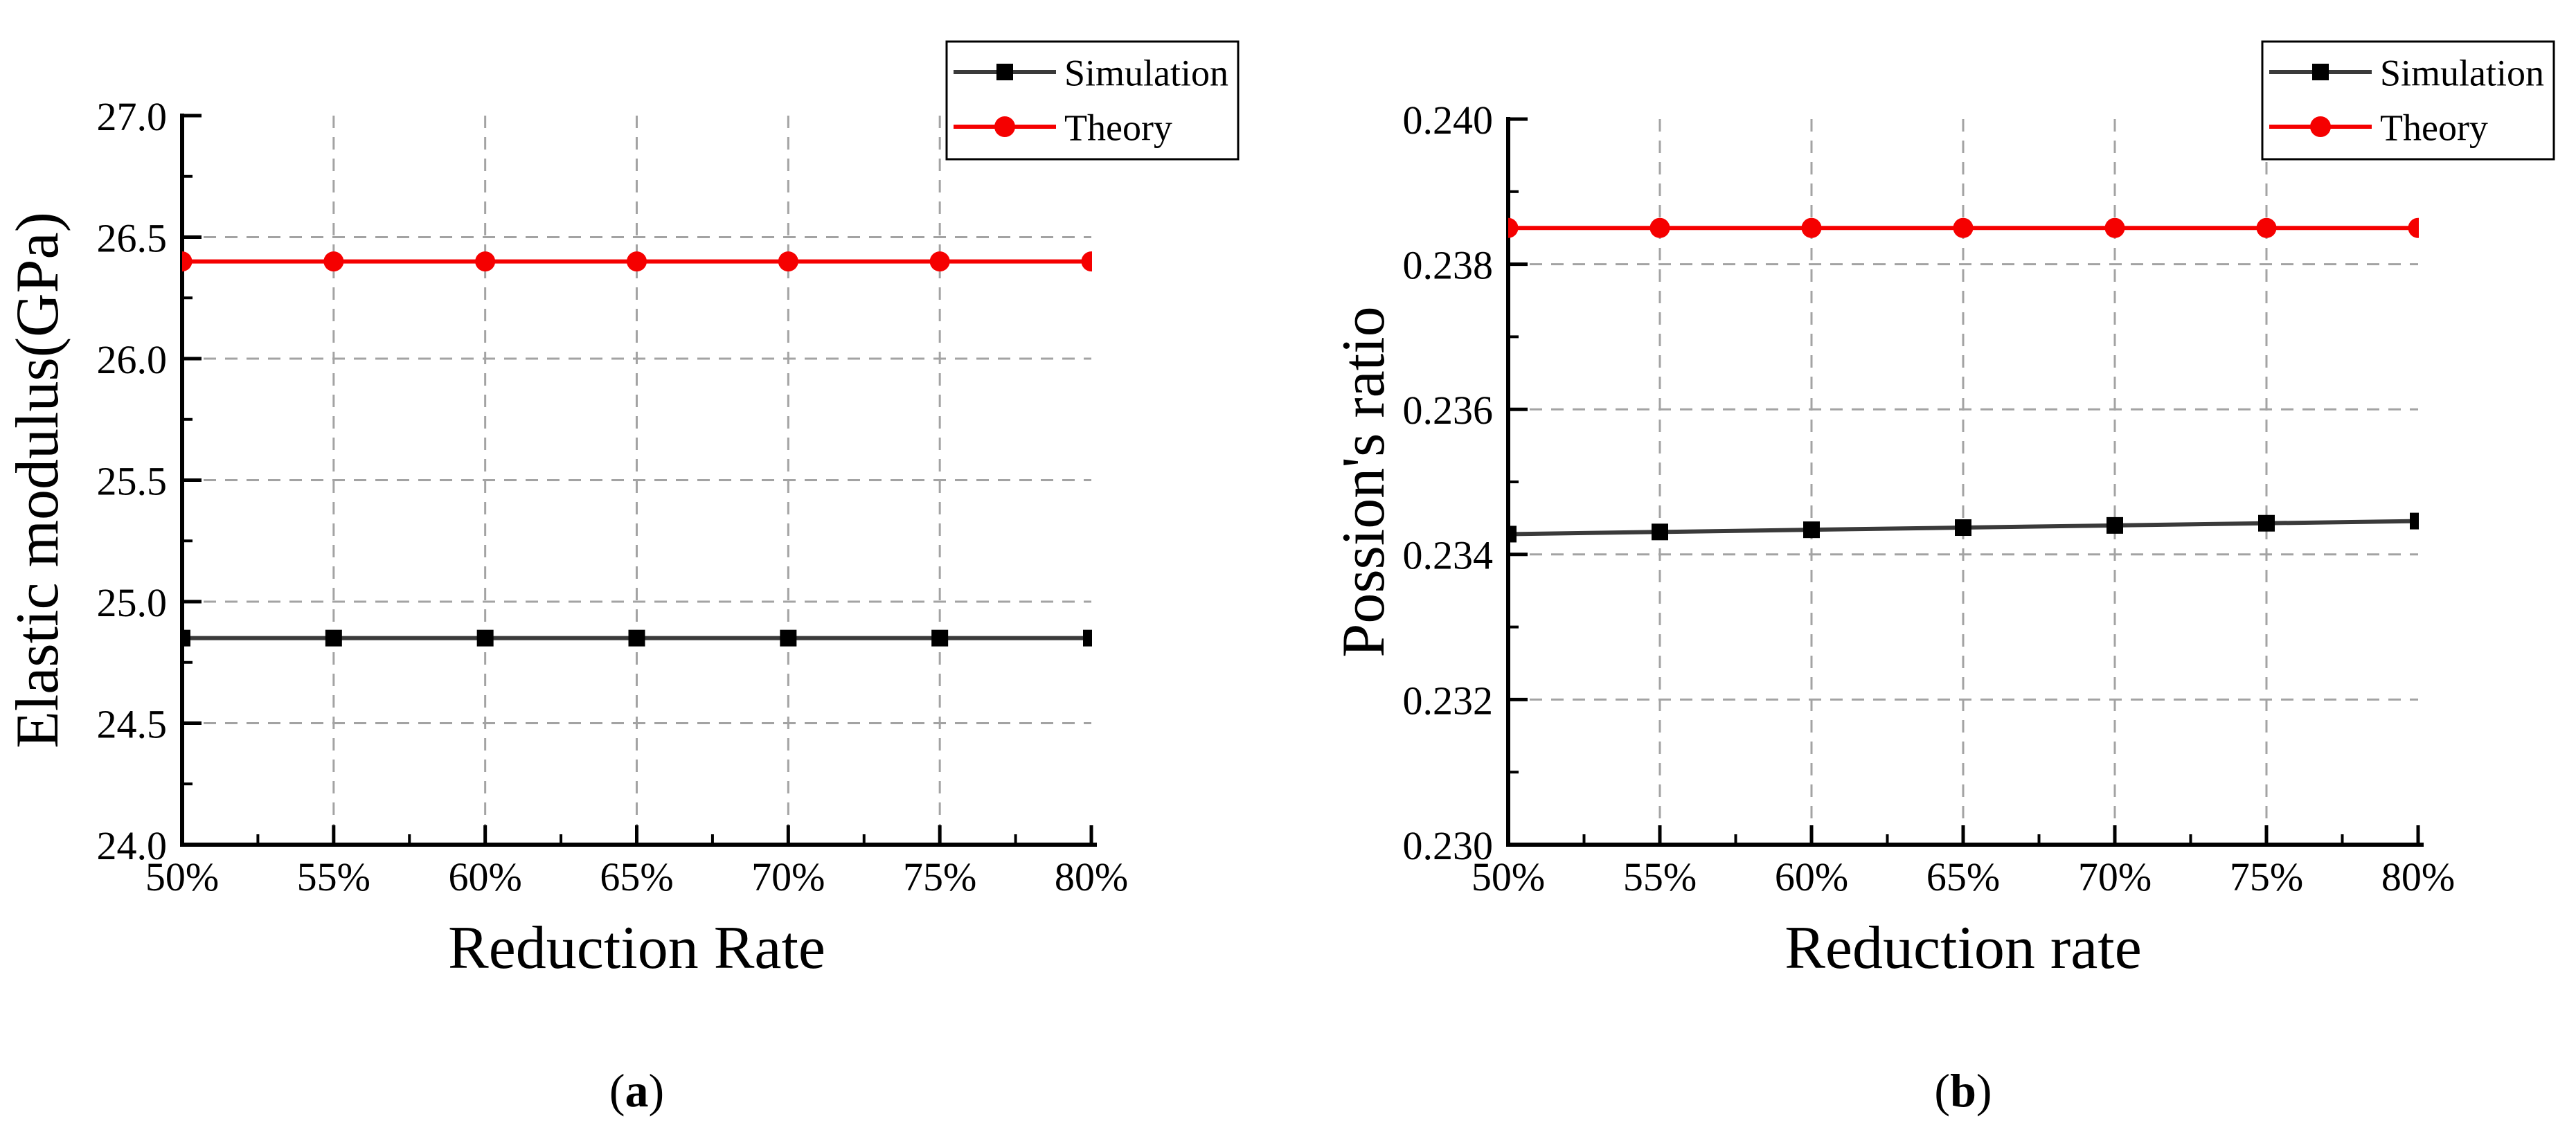 The width and height of the screenshot is (2576, 1132). What do you see at coordinates (1963, 1090) in the screenshot?
I see `subplot-caption: (b)` at bounding box center [1963, 1090].